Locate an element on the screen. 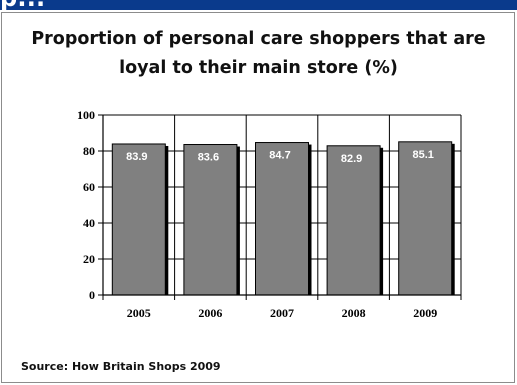 This screenshot has width=517, height=385. data-label: 83.6 is located at coordinates (208, 158).